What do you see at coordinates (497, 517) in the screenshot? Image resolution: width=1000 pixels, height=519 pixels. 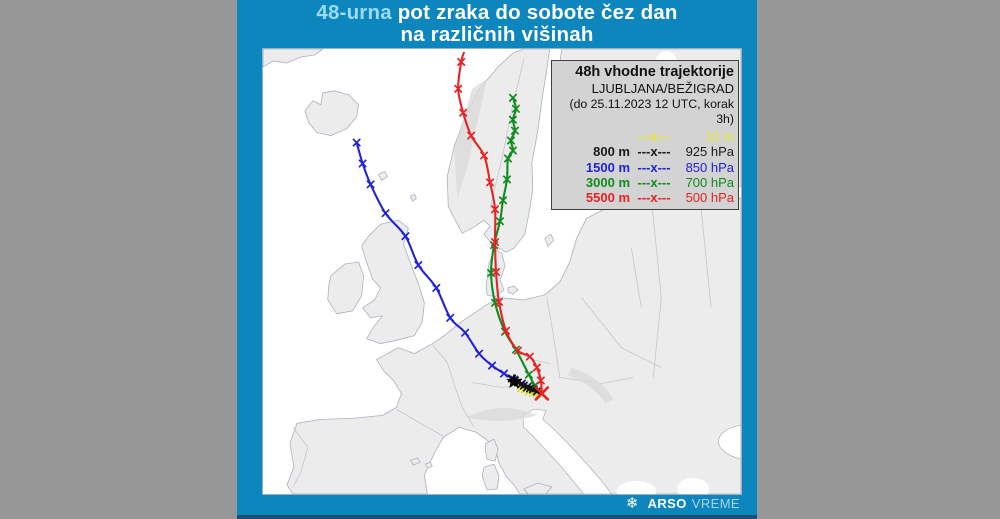 I see `bottom-accent-line` at bounding box center [497, 517].